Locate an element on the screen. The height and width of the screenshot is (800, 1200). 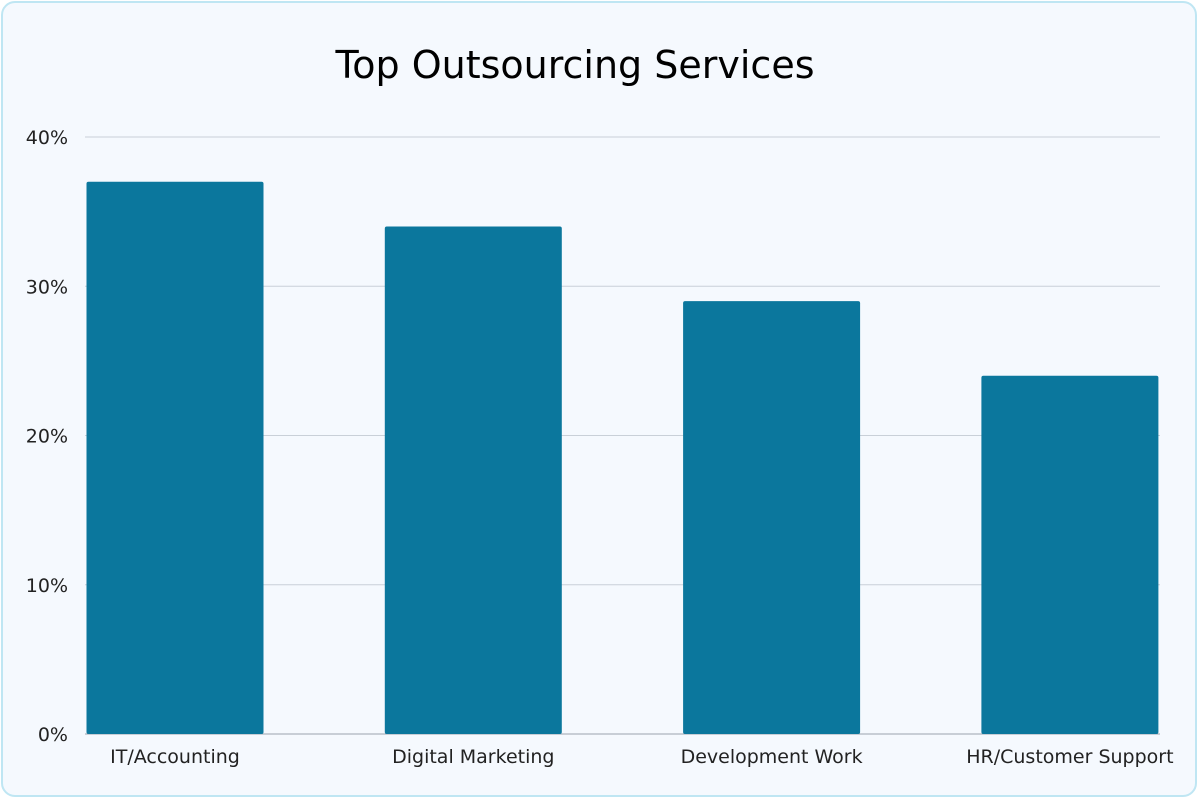
x-category-label: Digital Marketing is located at coordinates (473, 757).